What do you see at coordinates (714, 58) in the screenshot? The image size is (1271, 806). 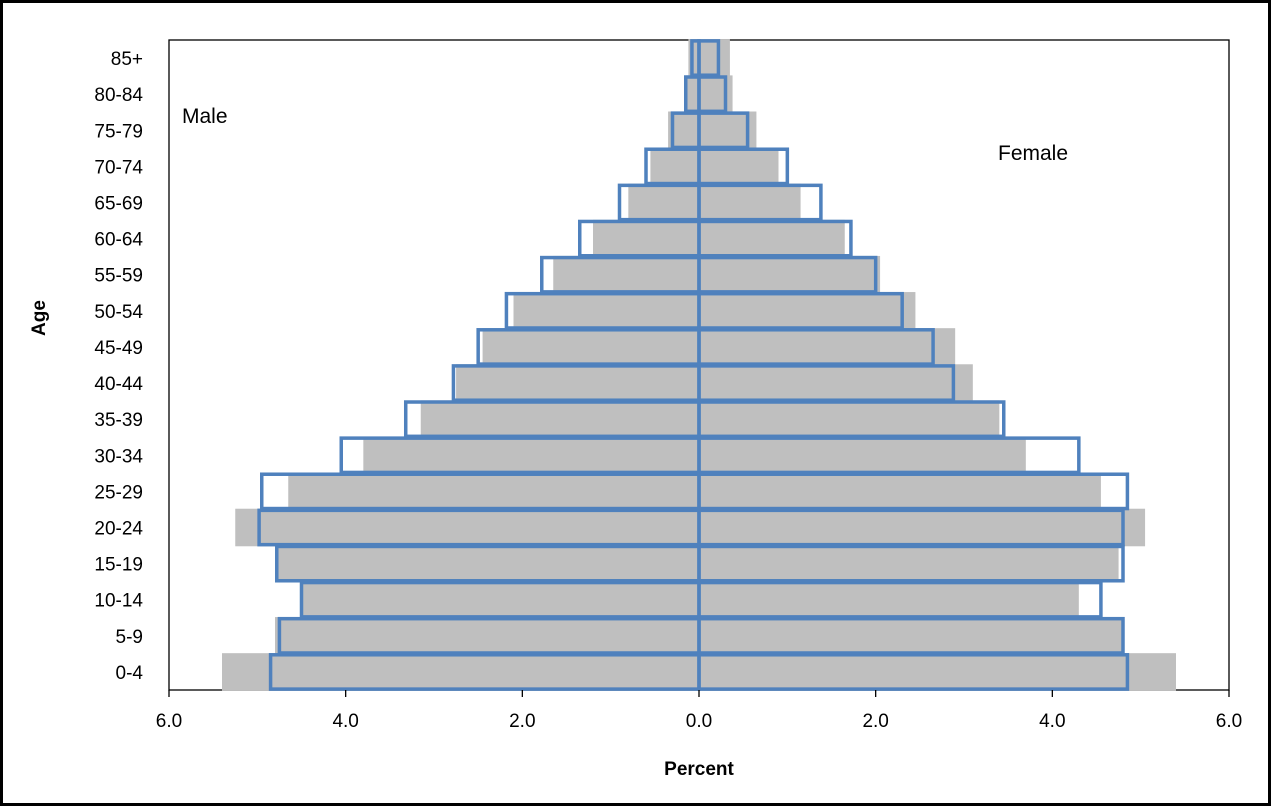 I see `bar-female-filled-85+` at bounding box center [714, 58].